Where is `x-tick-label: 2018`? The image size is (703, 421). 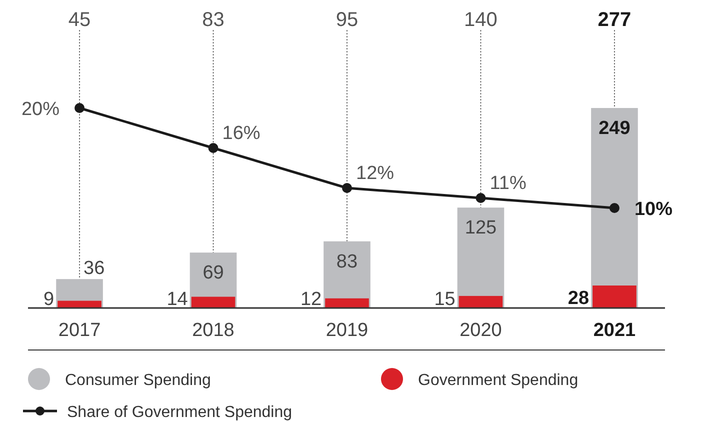
x-tick-label: 2018 is located at coordinates (213, 330).